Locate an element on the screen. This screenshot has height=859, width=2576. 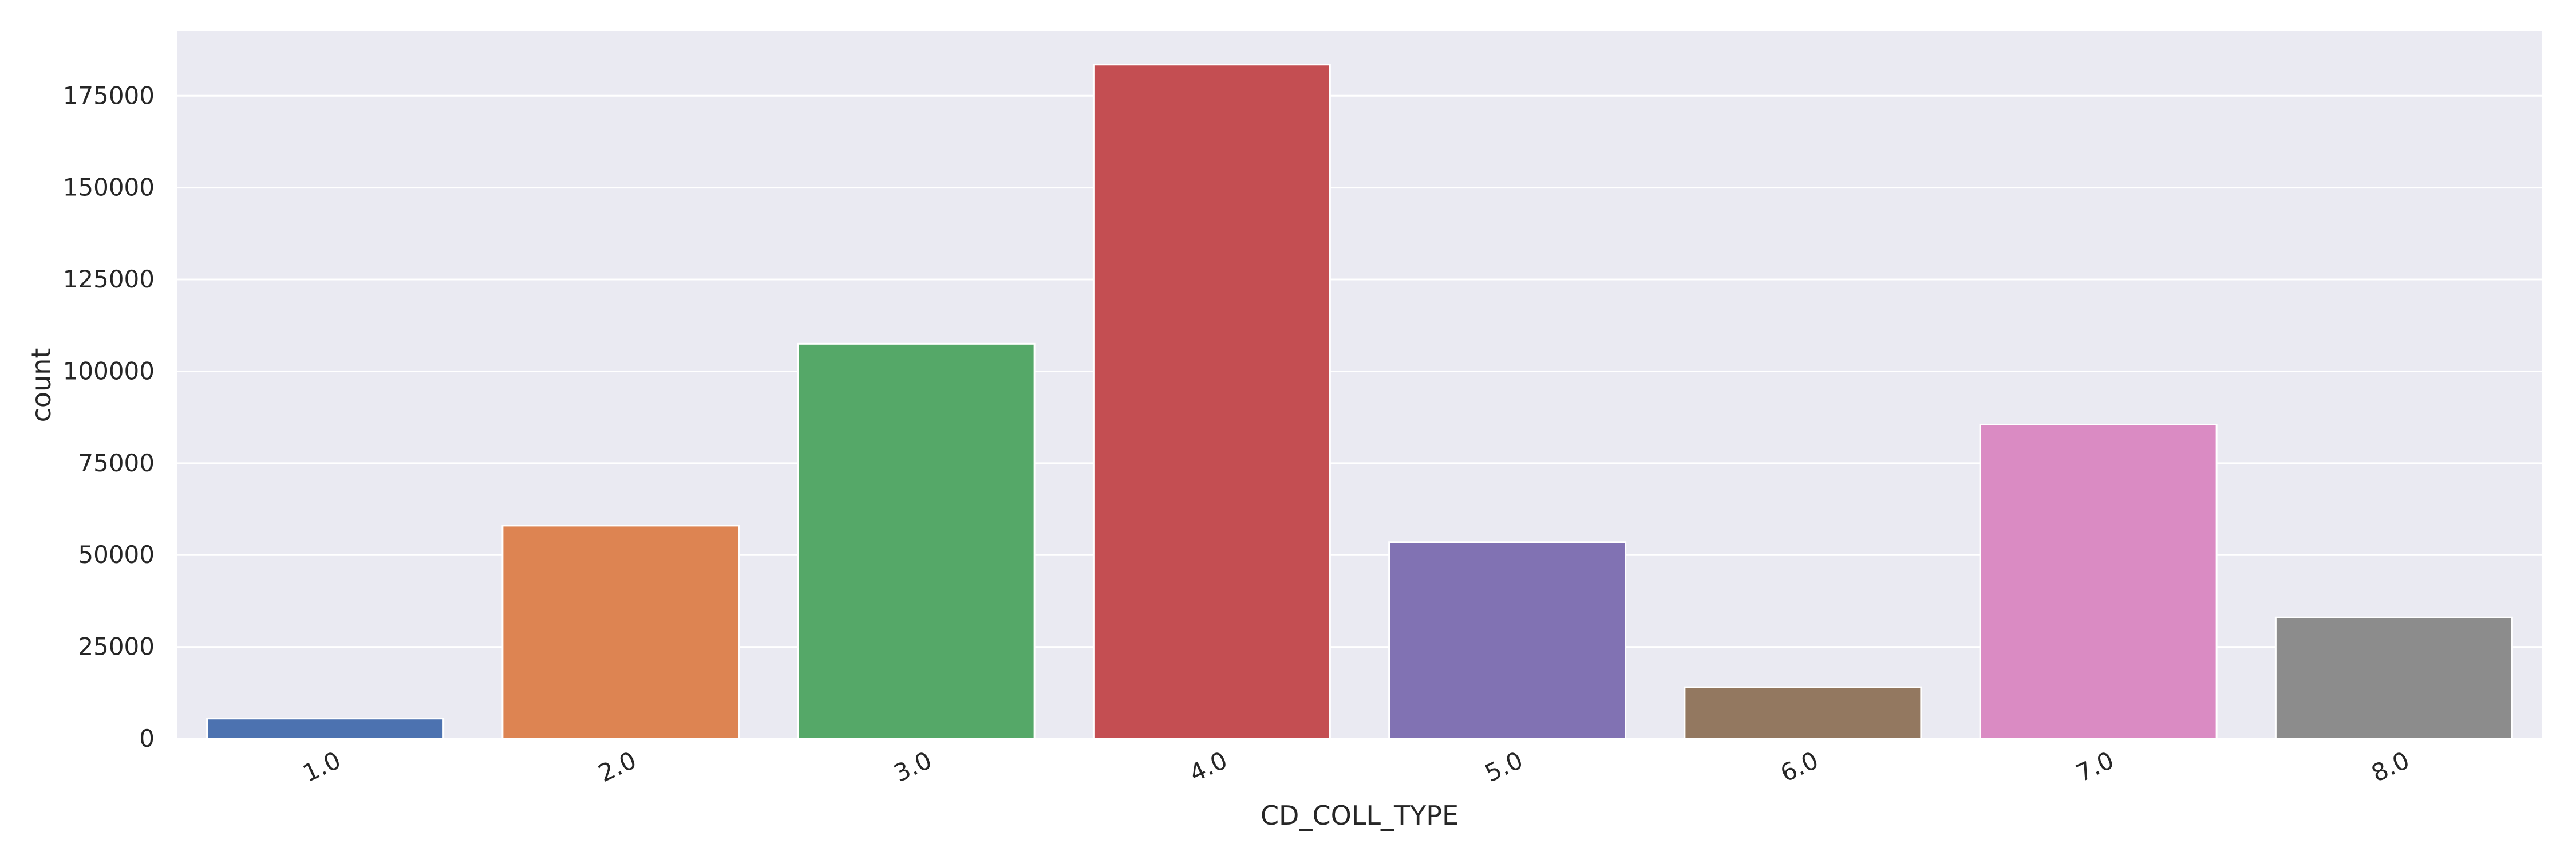
y-tick-label: 150000 is located at coordinates (109, 188).